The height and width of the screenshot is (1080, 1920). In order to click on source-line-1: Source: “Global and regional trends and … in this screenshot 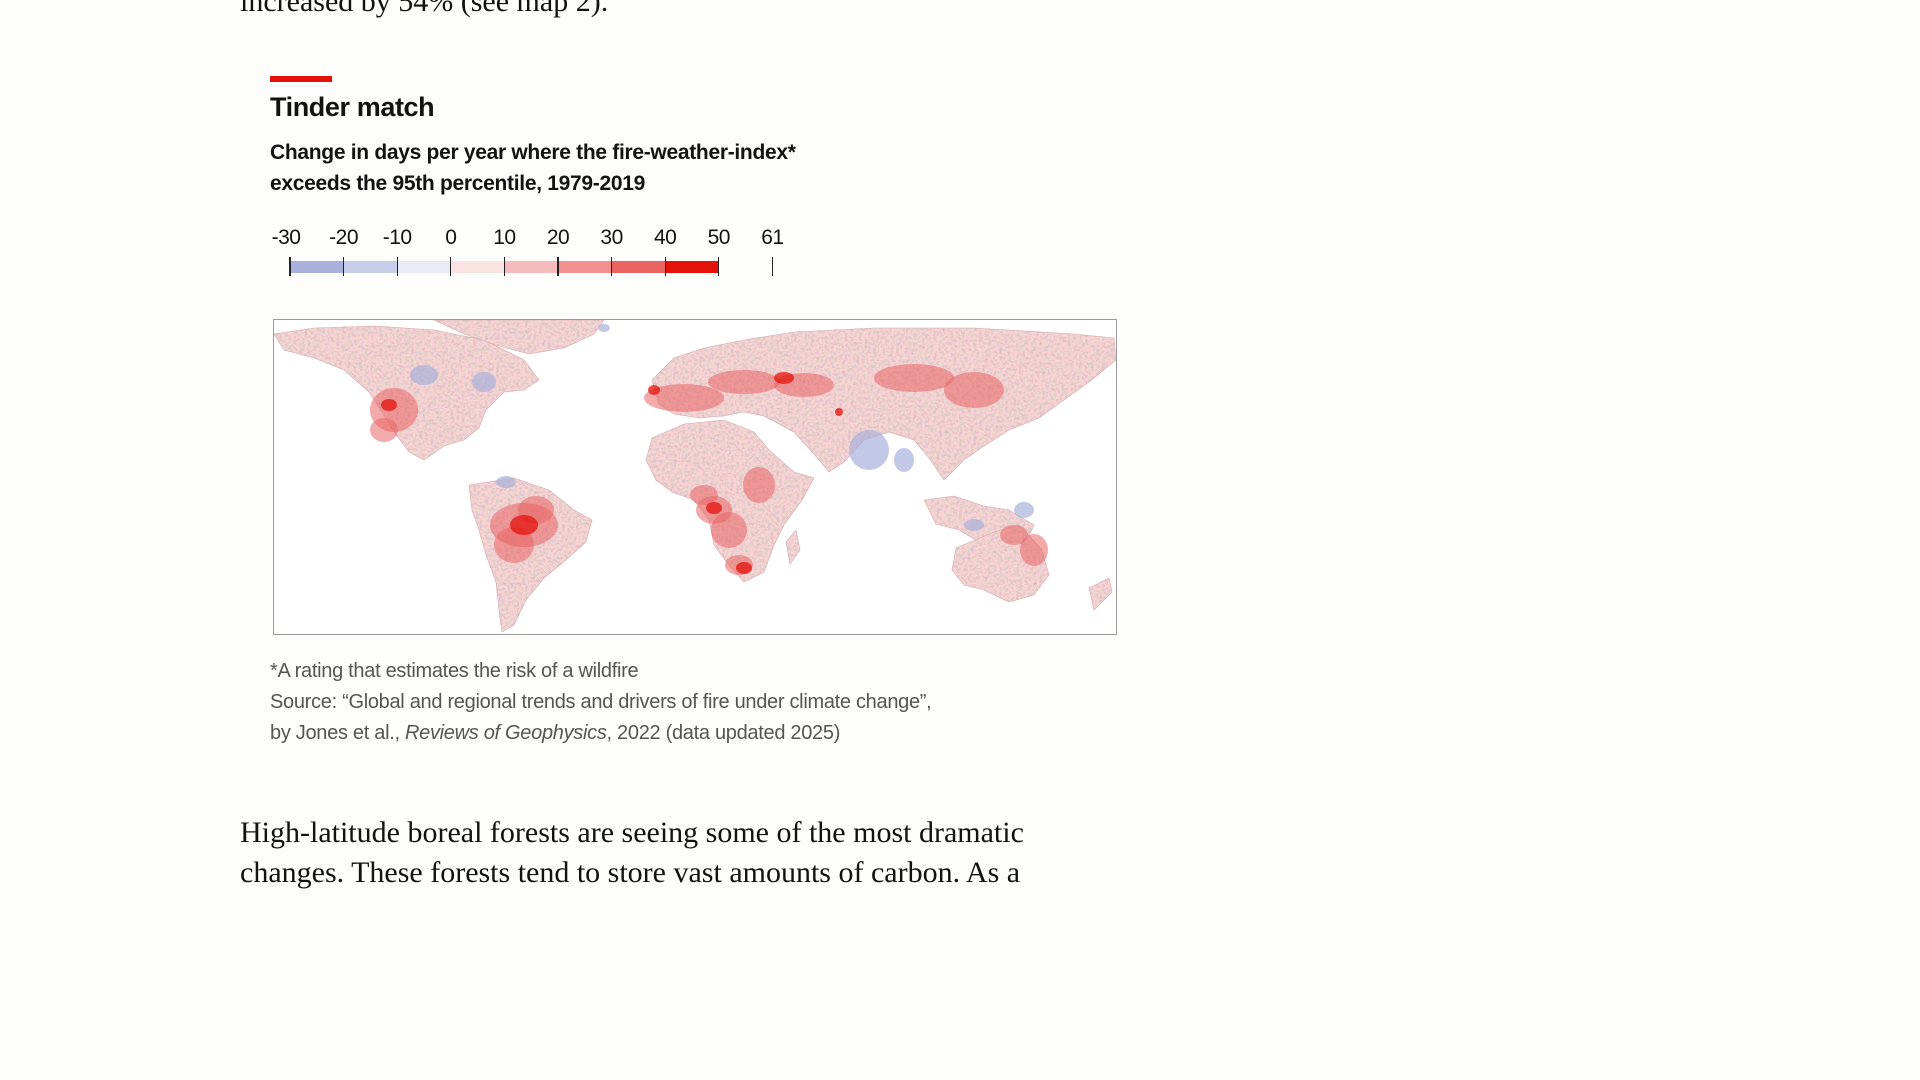, I will do `click(601, 702)`.